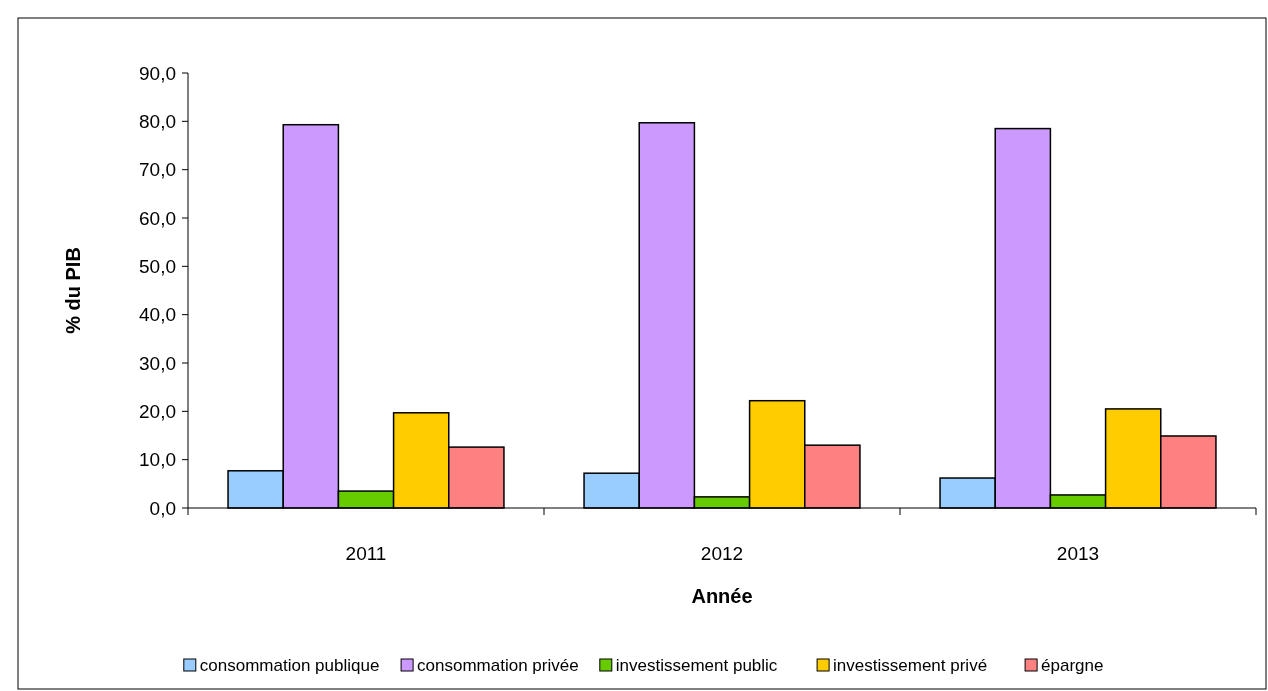  I want to click on y-tick-label: 50,0, so click(157, 266).